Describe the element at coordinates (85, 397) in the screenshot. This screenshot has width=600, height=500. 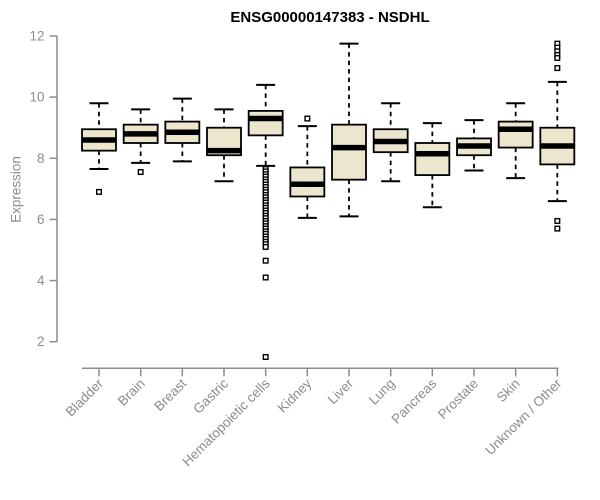
I see `x-tick-label: Bladder` at that location.